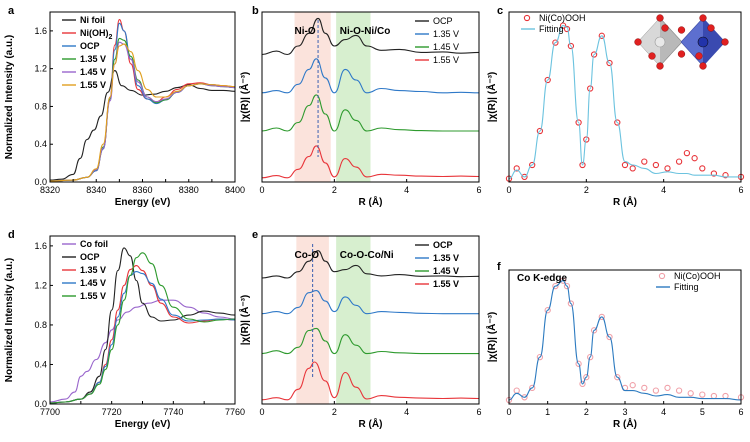 This screenshot has width=750, height=442. Describe the element at coordinates (90, 46) in the screenshot. I see `panel-a-legend-label: OCP` at that location.